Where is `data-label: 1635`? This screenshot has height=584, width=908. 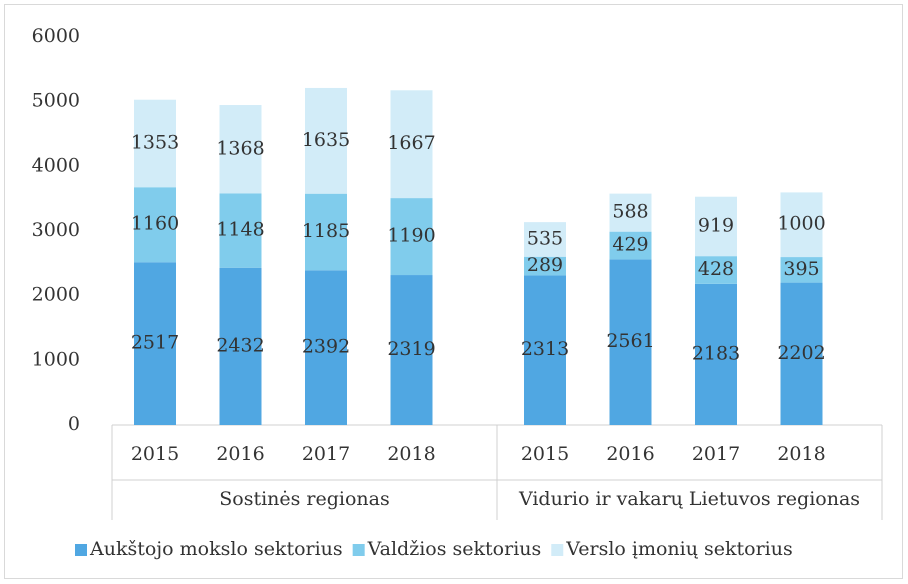
data-label: 1635 is located at coordinates (326, 140).